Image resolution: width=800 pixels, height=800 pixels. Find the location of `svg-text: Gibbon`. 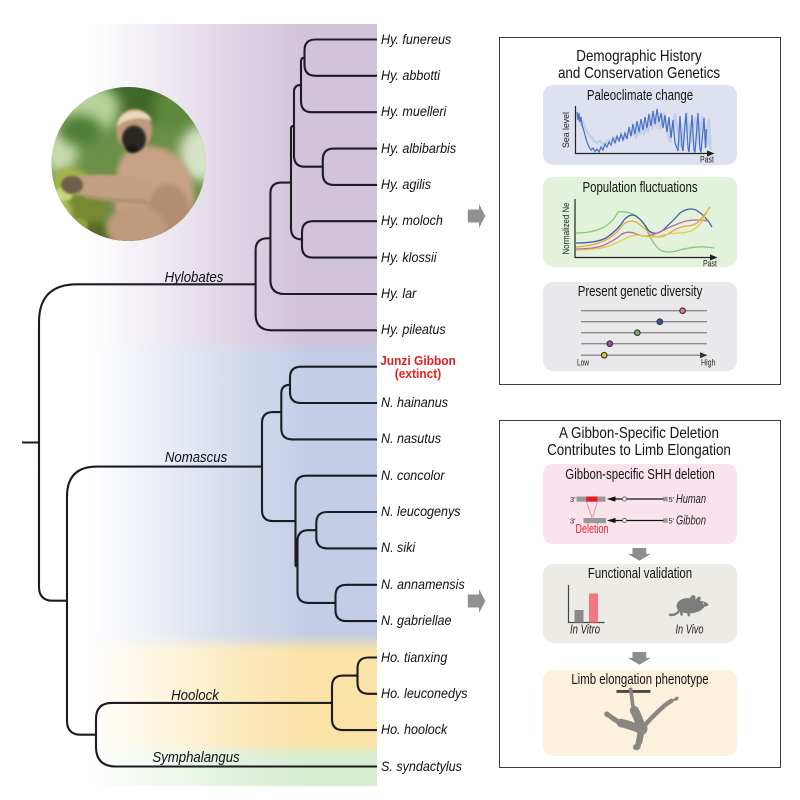

svg-text: Gibbon is located at coordinates (691, 521).